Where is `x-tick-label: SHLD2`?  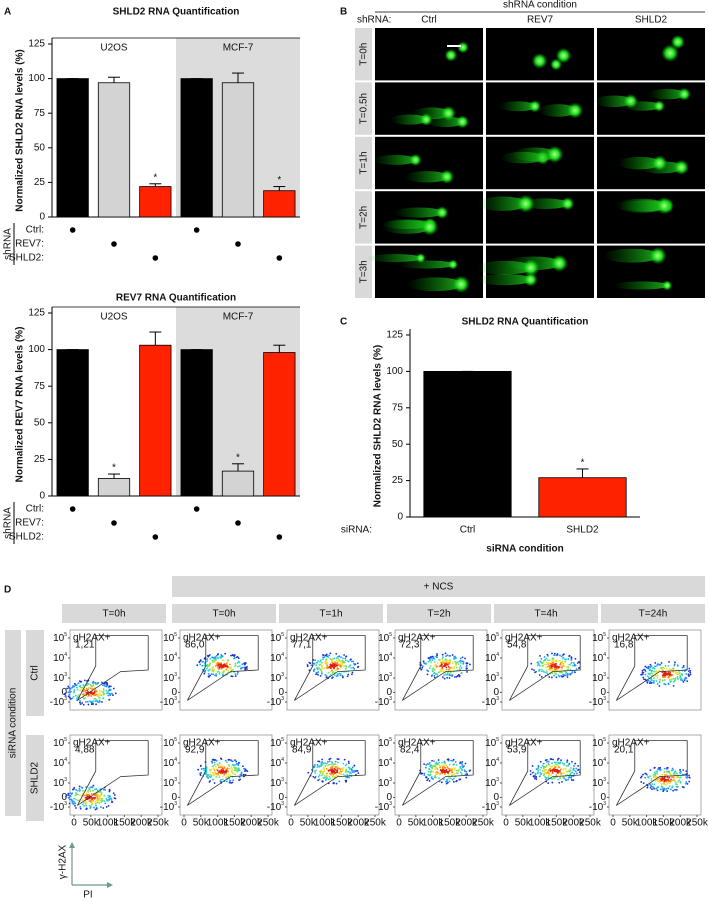
x-tick-label: SHLD2 is located at coordinates (582, 530).